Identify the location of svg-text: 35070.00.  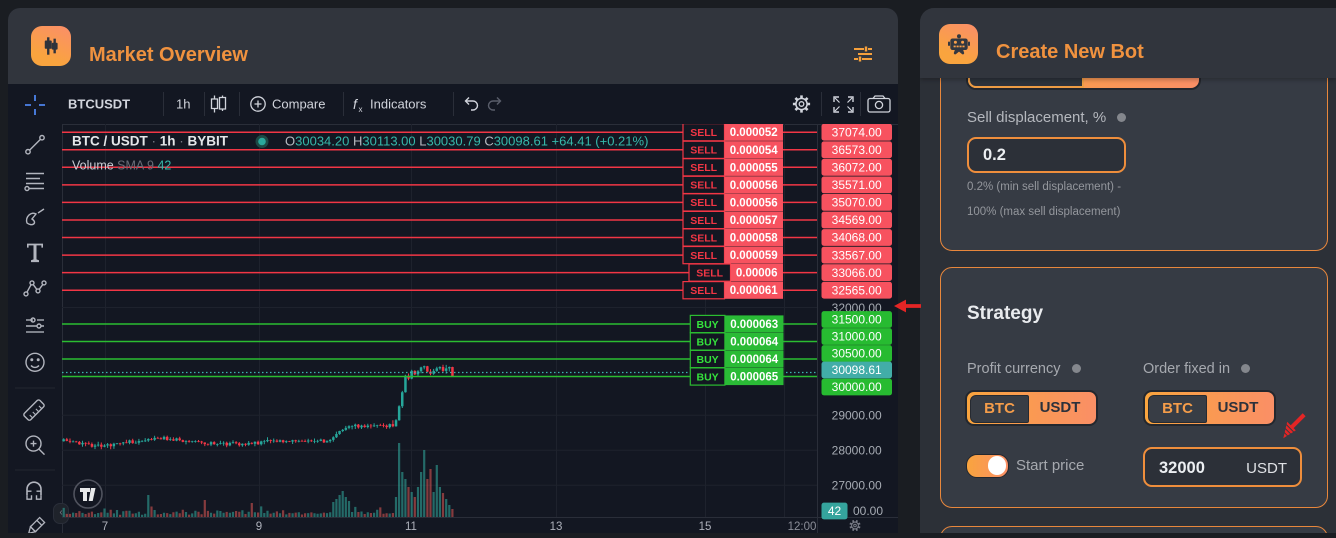
(857, 203).